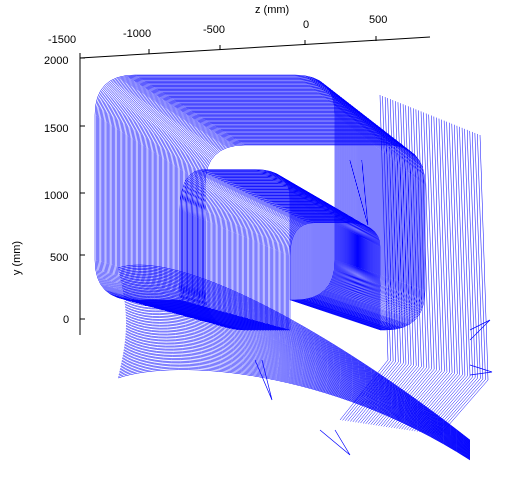 This screenshot has height=488, width=508. Describe the element at coordinates (294, 415) in the screenshot. I see `lobe-line` at that location.